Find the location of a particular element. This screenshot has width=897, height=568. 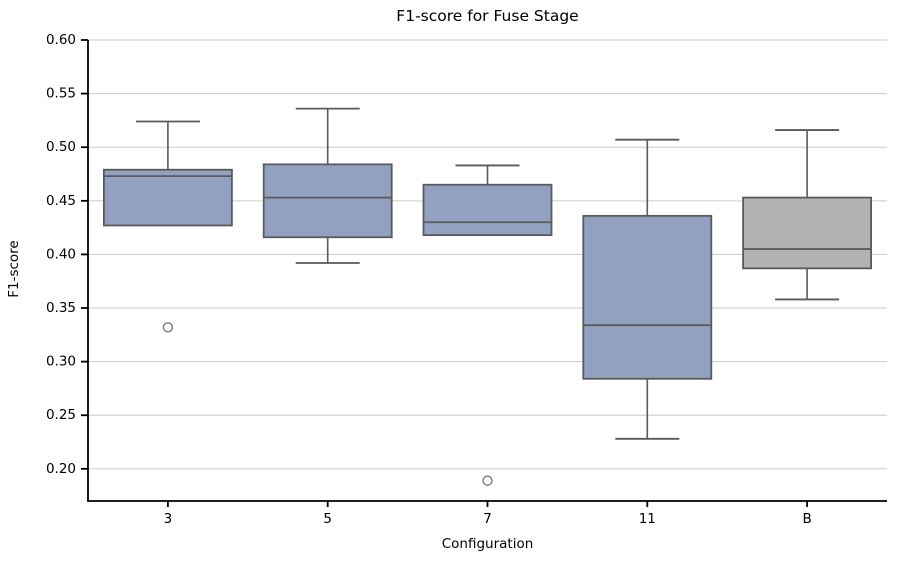

box-B is located at coordinates (807, 233).